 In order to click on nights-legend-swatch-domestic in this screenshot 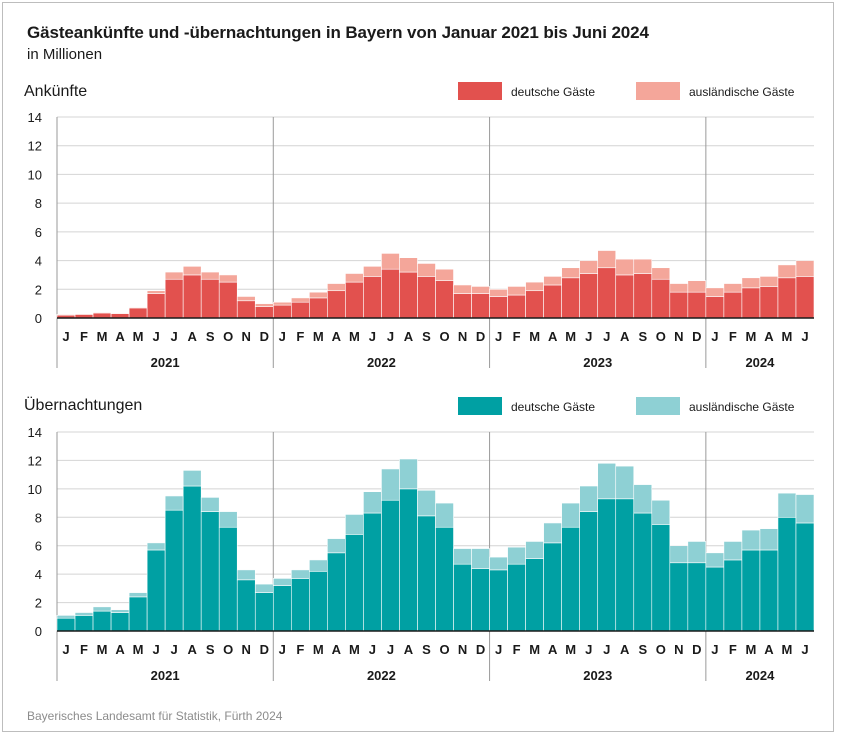, I will do `click(480, 406)`.